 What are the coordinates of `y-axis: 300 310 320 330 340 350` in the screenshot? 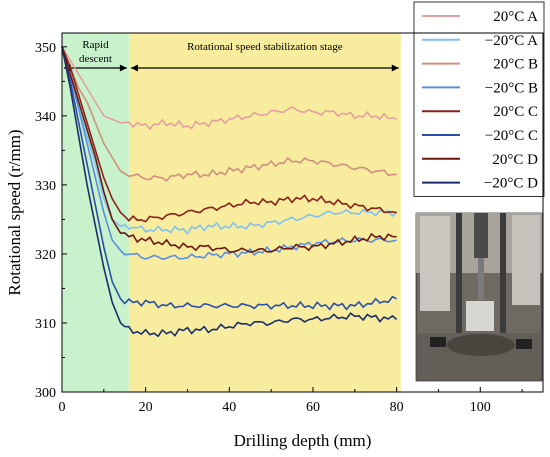 It's located at (51, 221).